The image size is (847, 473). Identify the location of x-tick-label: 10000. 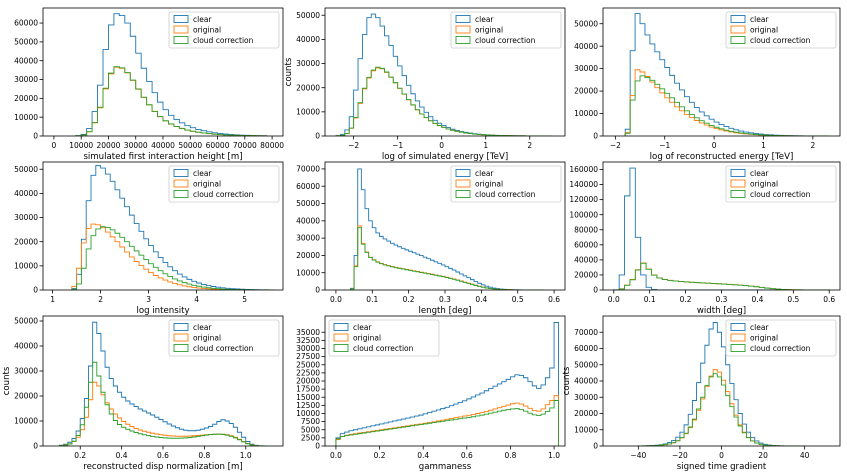
(81, 145).